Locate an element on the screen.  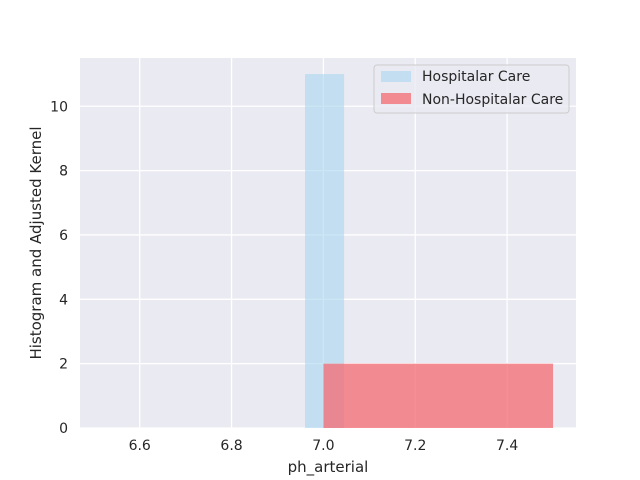
y-tick-label: 6 is located at coordinates (63, 236).